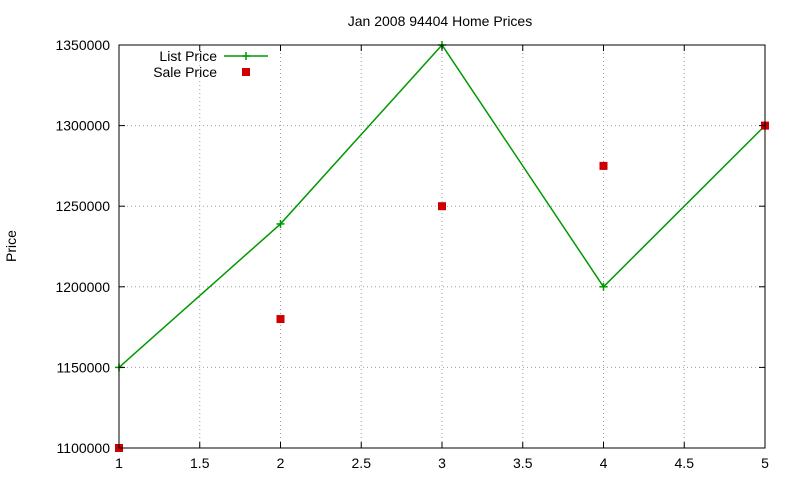  I want to click on y-tick-label: 1200000, so click(82, 287).